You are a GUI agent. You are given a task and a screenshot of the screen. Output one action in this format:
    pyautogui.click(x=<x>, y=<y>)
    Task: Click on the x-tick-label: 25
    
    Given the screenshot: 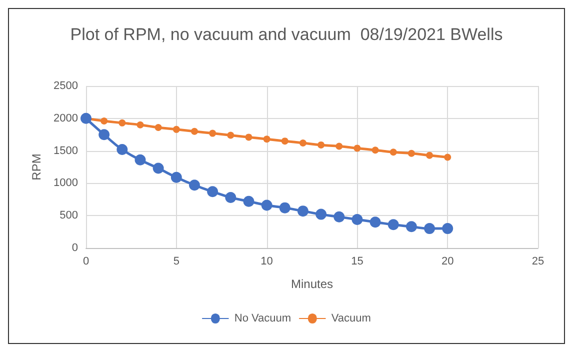 What is the action you would take?
    pyautogui.click(x=538, y=262)
    